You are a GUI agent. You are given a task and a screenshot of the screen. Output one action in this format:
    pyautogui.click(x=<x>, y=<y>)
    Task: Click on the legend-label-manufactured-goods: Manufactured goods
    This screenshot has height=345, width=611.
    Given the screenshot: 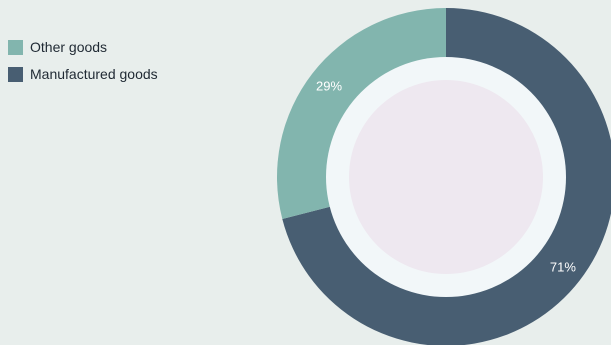 What is the action you would take?
    pyautogui.click(x=94, y=74)
    